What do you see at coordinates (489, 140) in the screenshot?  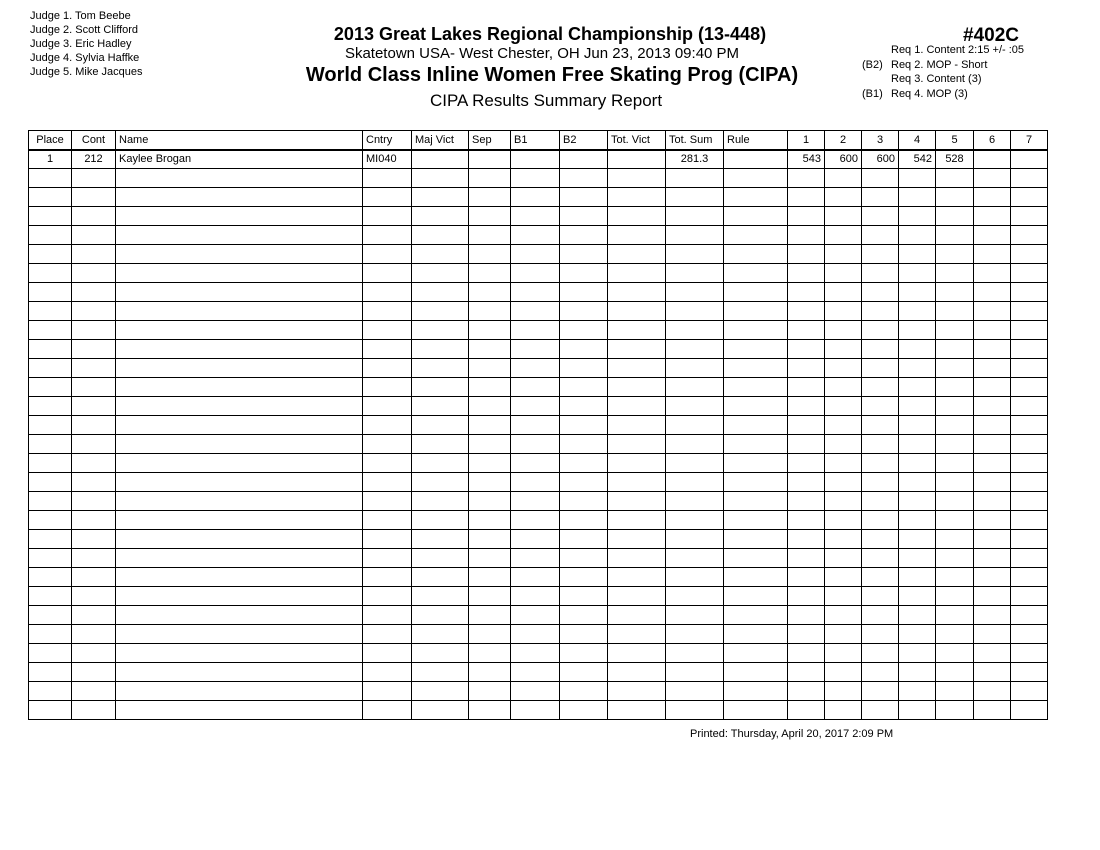 I see `column-header: Sep` at bounding box center [489, 140].